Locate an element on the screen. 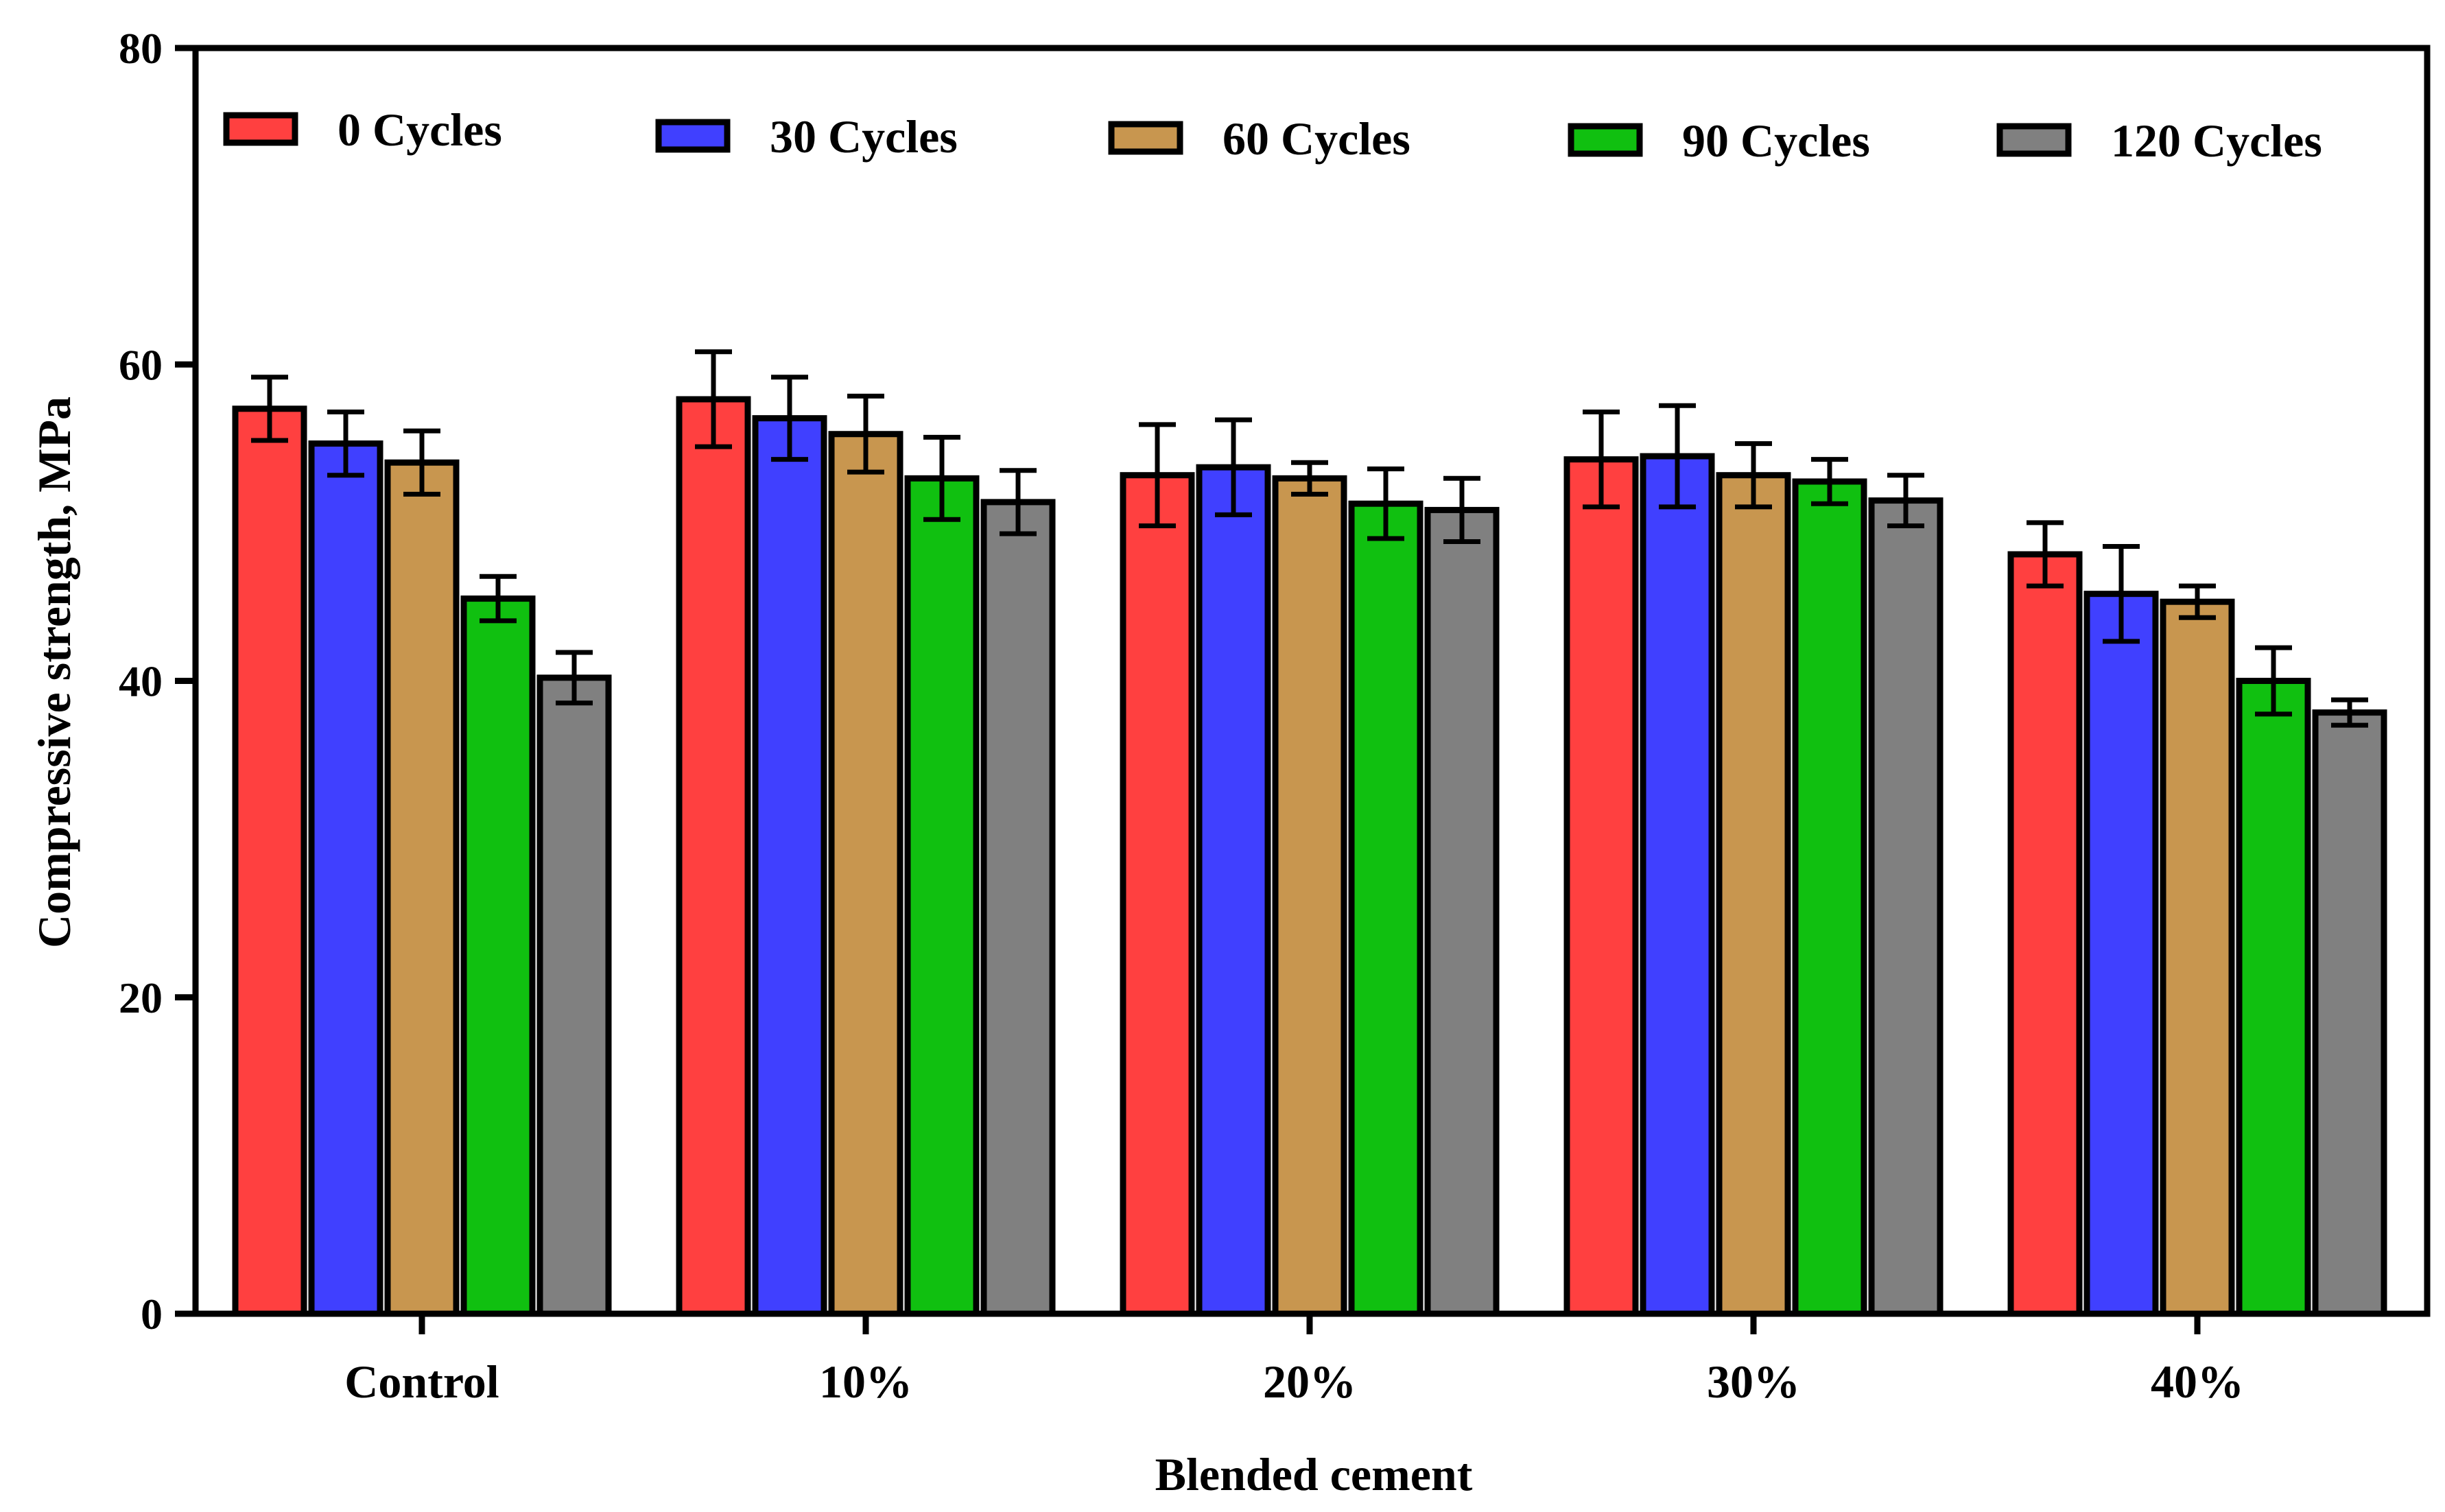 Image resolution: width=2445 pixels, height=1512 pixels. error-bar-10pct-0-cycles is located at coordinates (713, 399).